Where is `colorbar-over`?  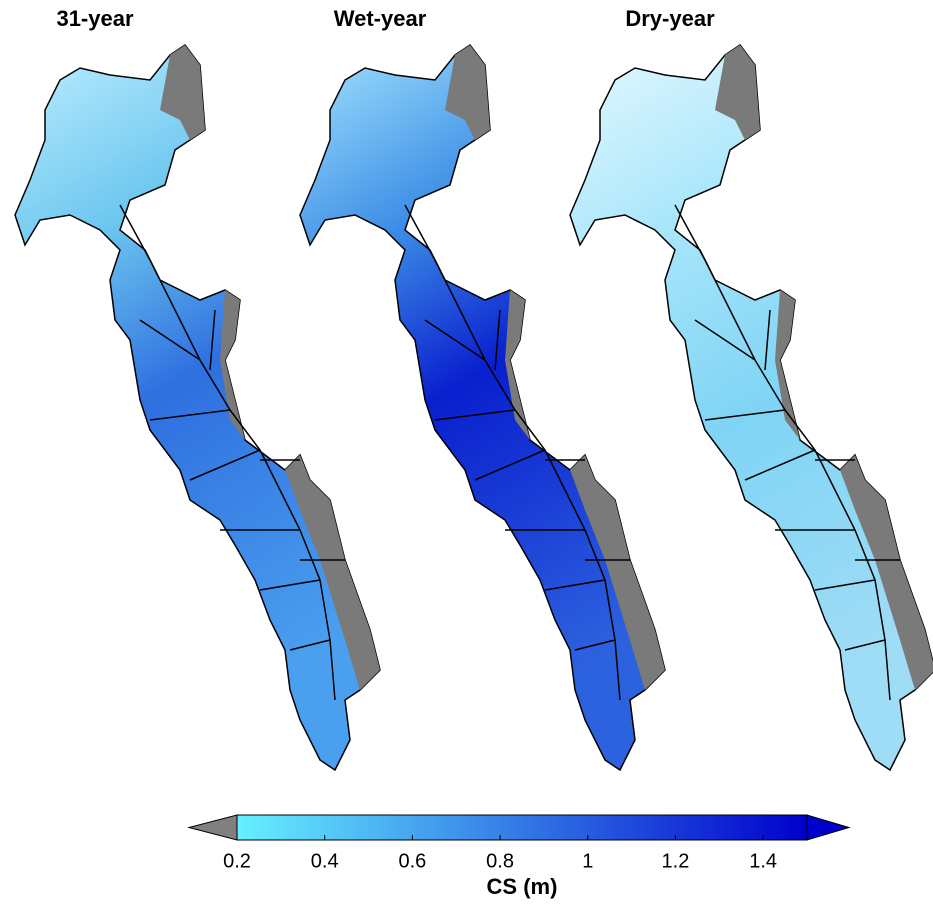 colorbar-over is located at coordinates (828, 827).